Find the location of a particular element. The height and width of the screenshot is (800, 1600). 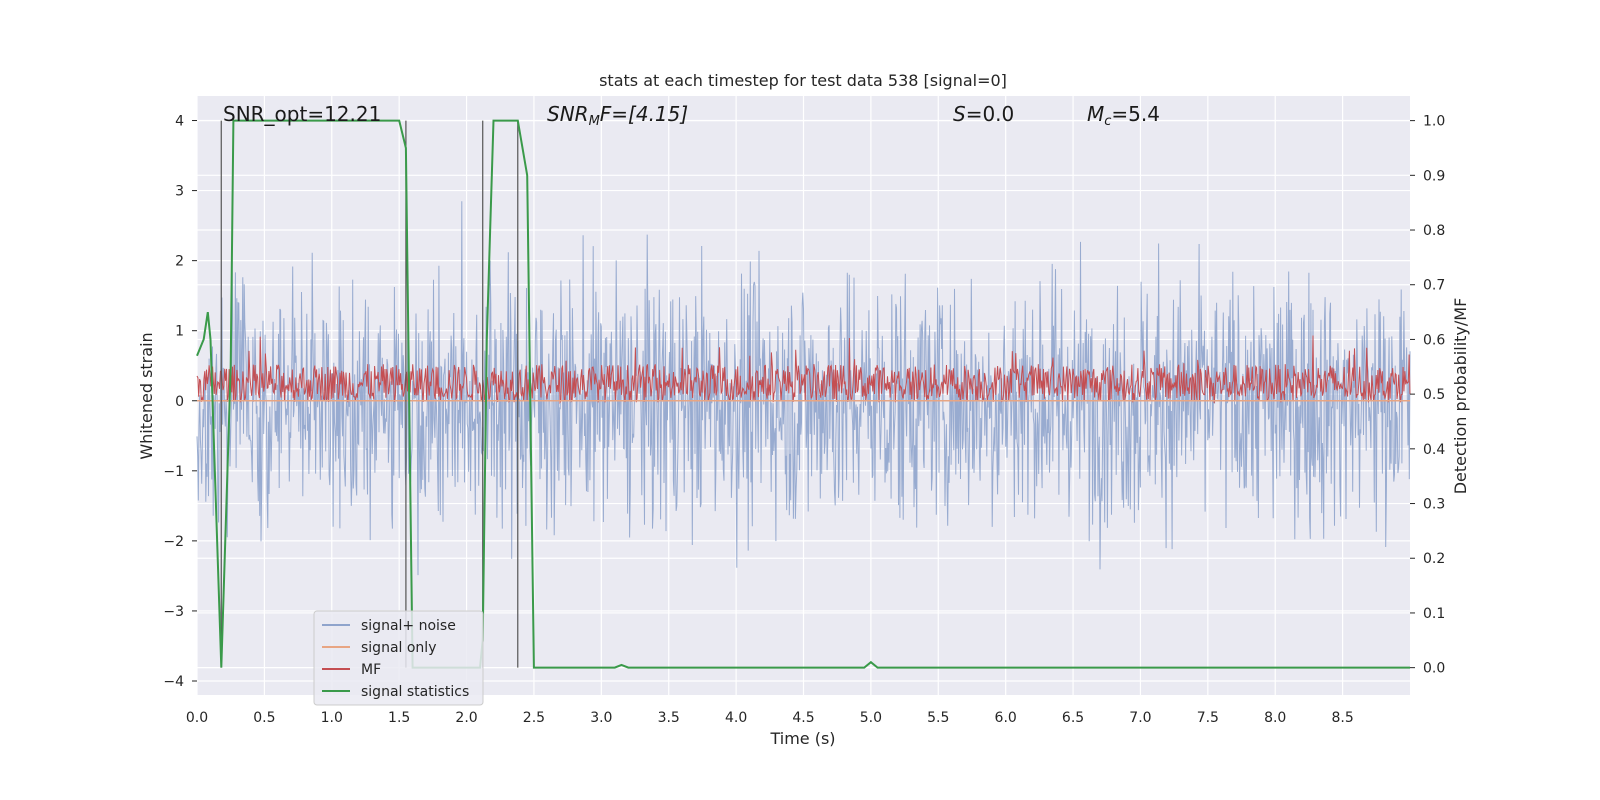

x-axis-label: Time (s) is located at coordinates (802, 738).